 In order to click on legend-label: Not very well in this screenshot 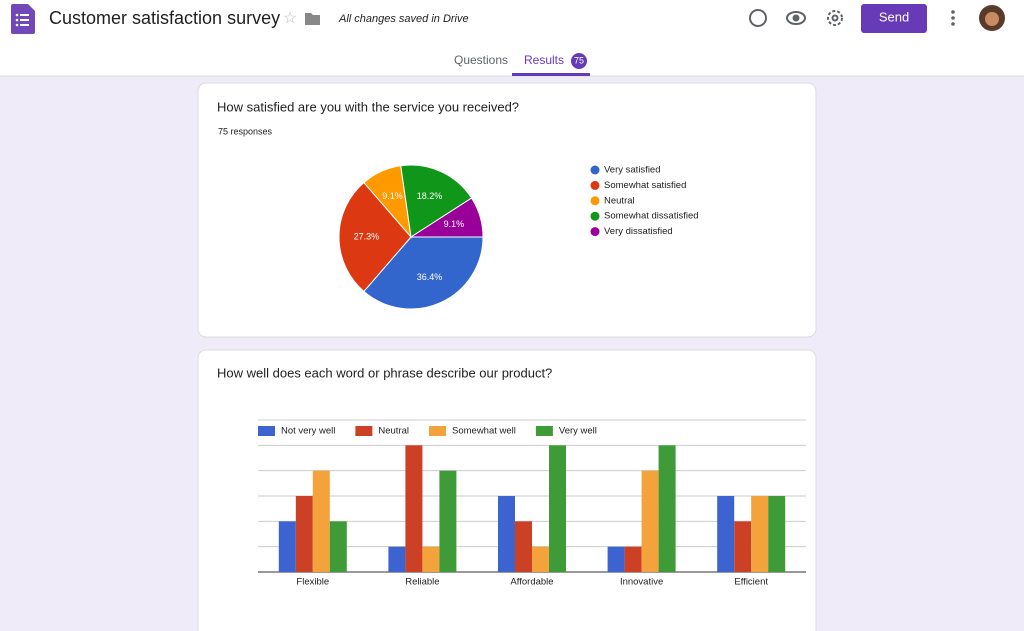, I will do `click(308, 431)`.